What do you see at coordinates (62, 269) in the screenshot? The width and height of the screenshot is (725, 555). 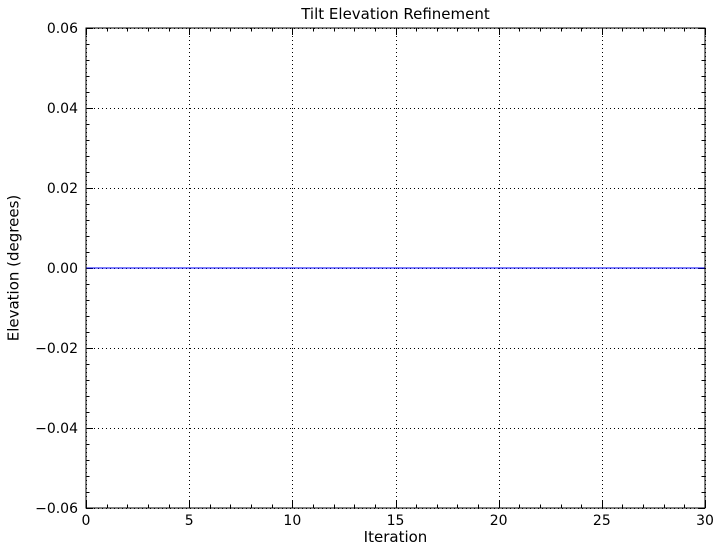 I see `y-tick-label: 0.00` at bounding box center [62, 269].